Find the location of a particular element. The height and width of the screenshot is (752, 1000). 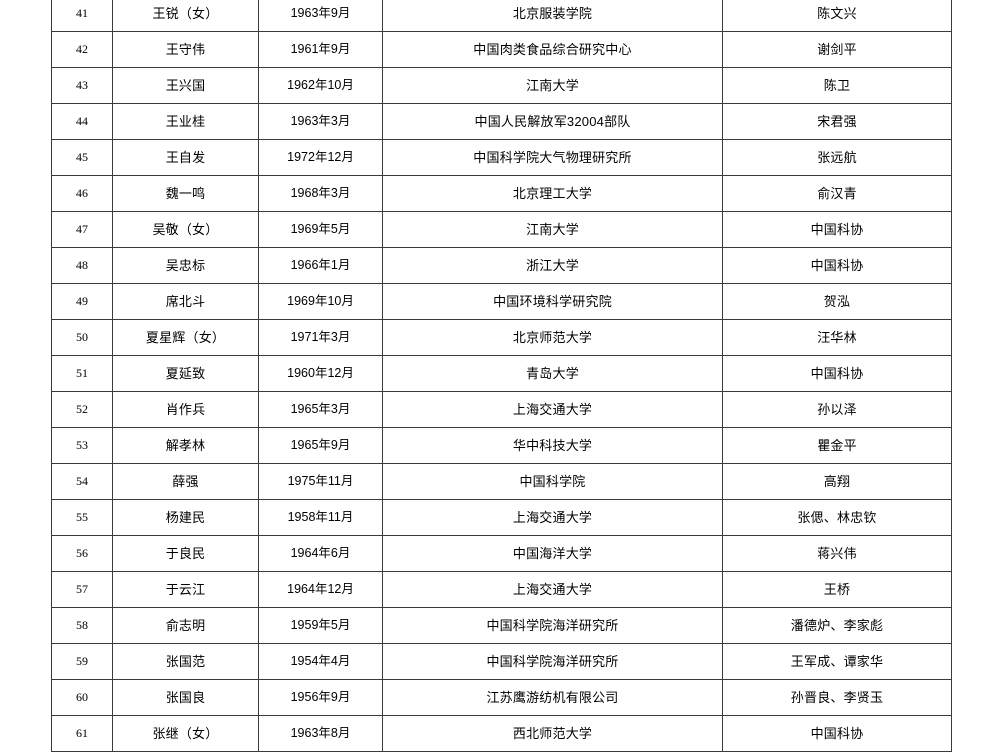

cell-serial-number: 53 is located at coordinates (82, 445).